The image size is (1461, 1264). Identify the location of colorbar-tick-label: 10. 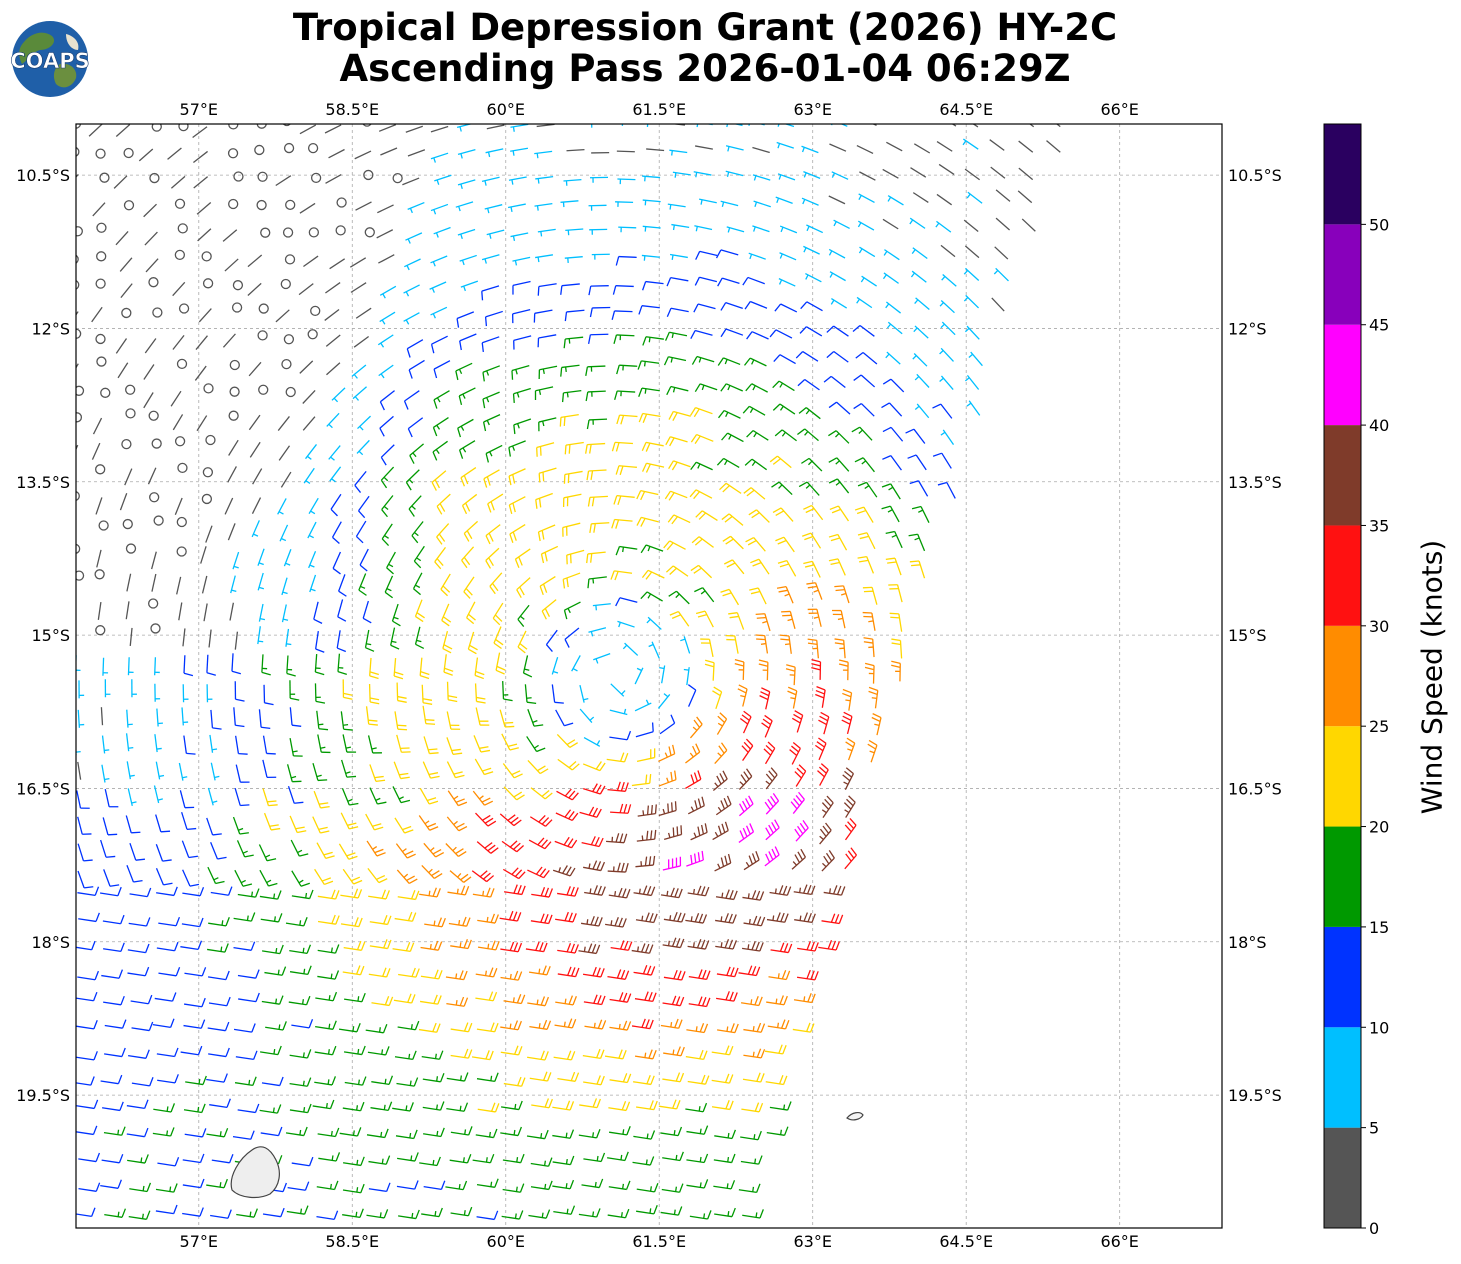
(1379, 1027).